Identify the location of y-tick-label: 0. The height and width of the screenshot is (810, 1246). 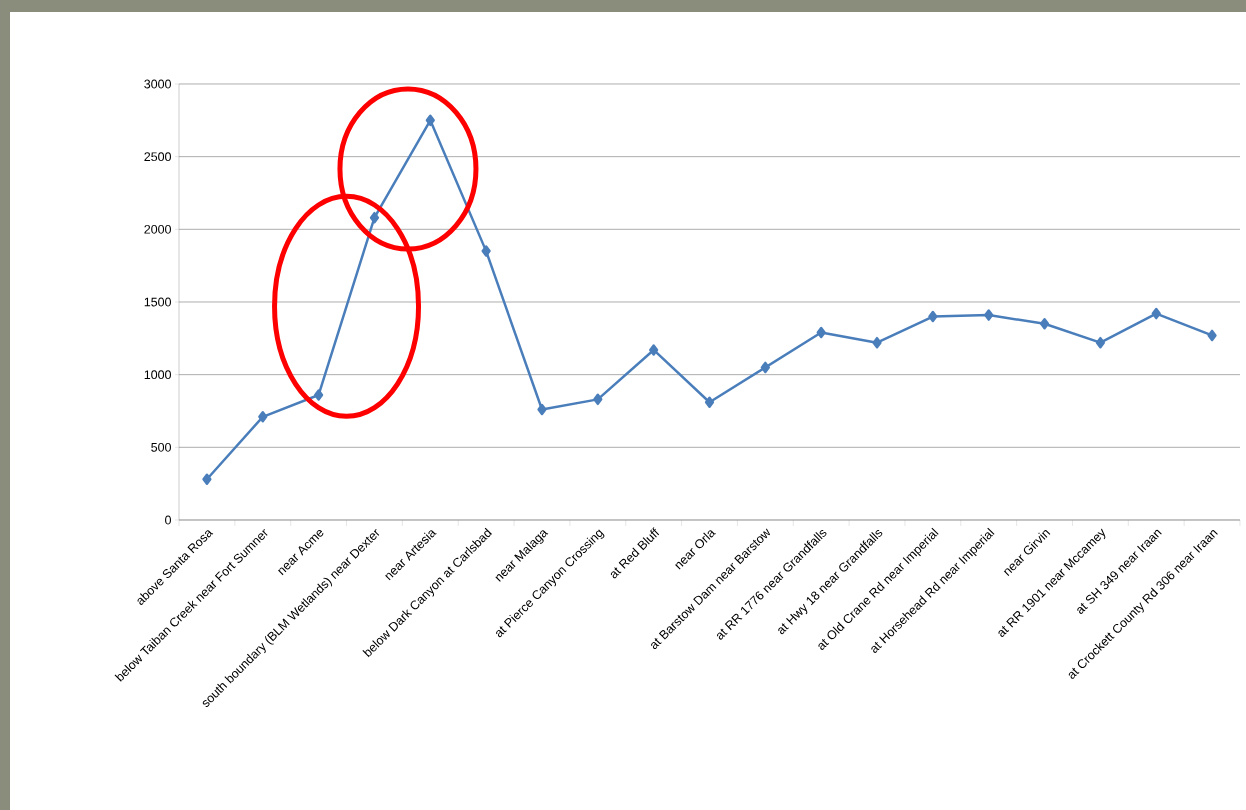
(168, 520).